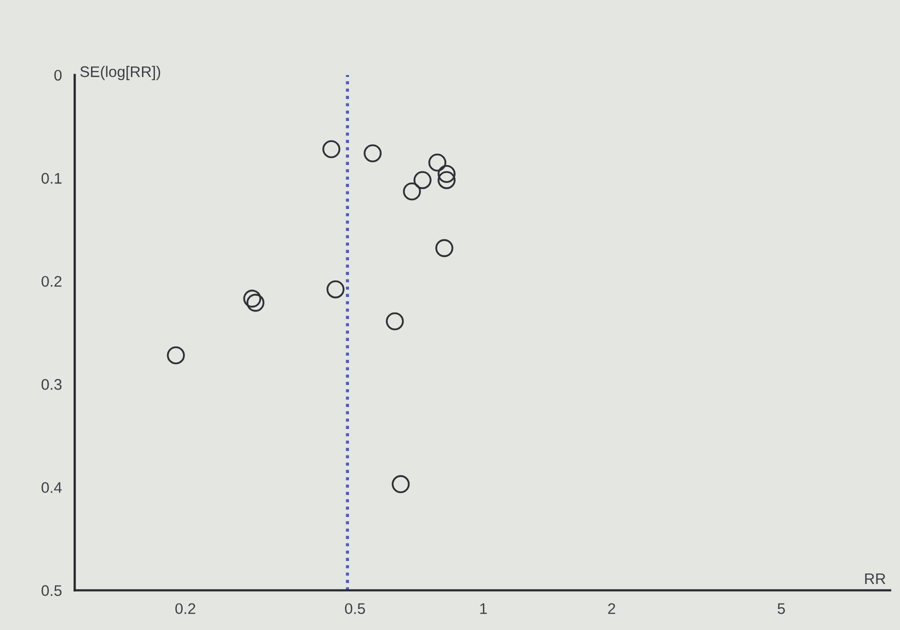 The width and height of the screenshot is (900, 630). Describe the element at coordinates (120, 73) in the screenshot. I see `y-axis-title: SE(log[RR])` at that location.